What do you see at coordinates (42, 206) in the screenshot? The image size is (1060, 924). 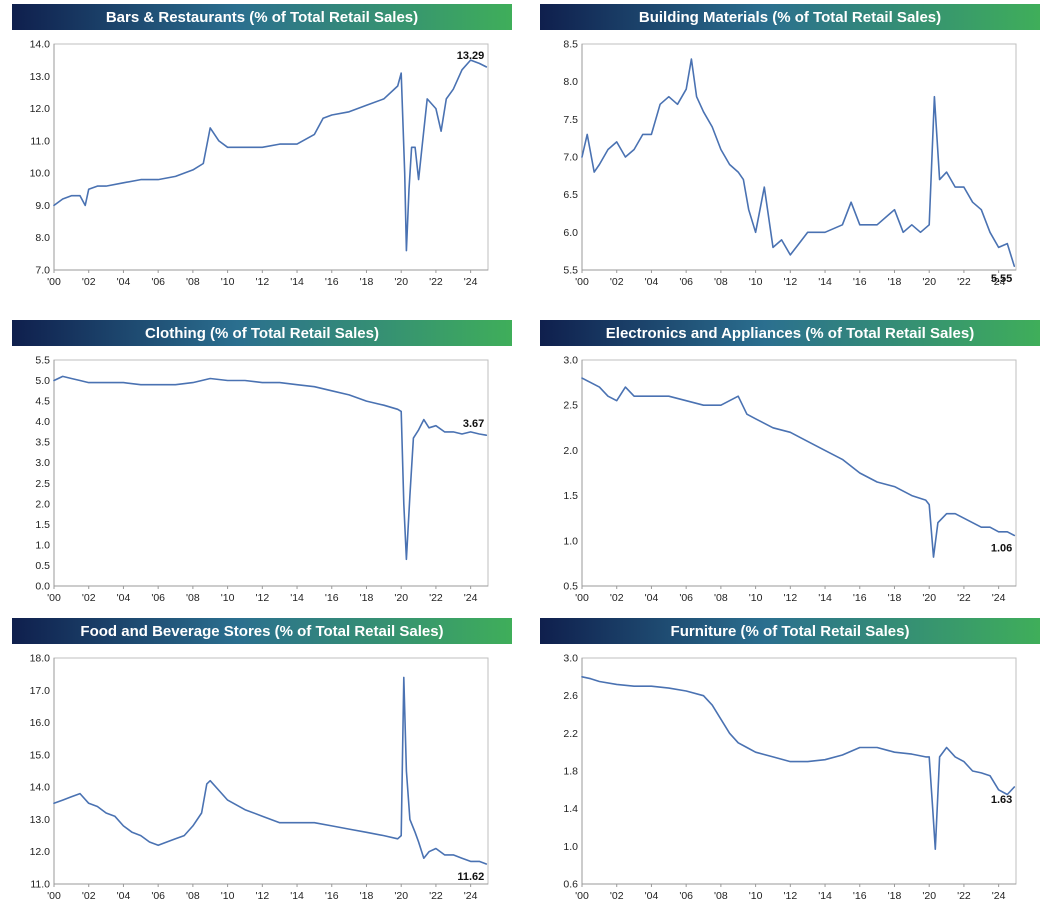 I see `y-tick-label: 9.0` at bounding box center [42, 206].